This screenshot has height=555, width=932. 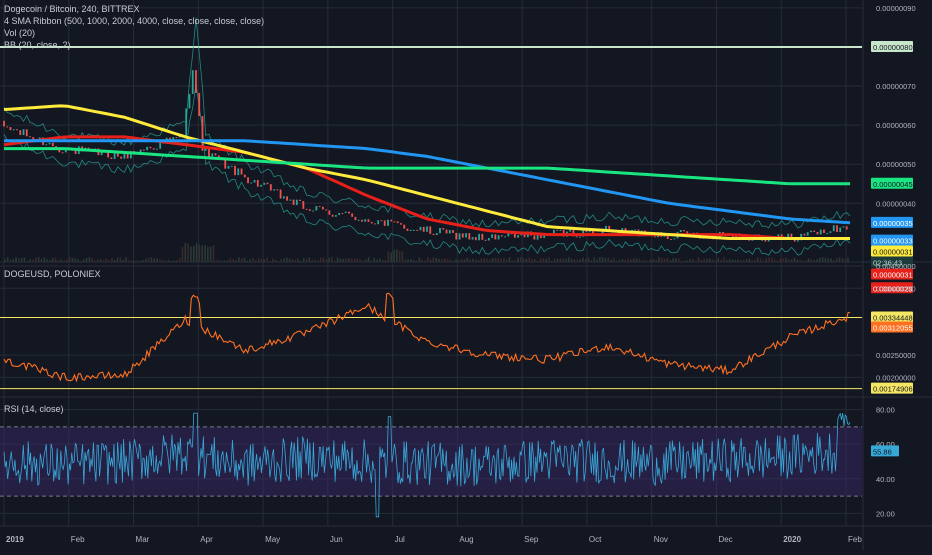 What do you see at coordinates (893, 223) in the screenshot?
I see `price-axis-label: 0.00000035` at bounding box center [893, 223].